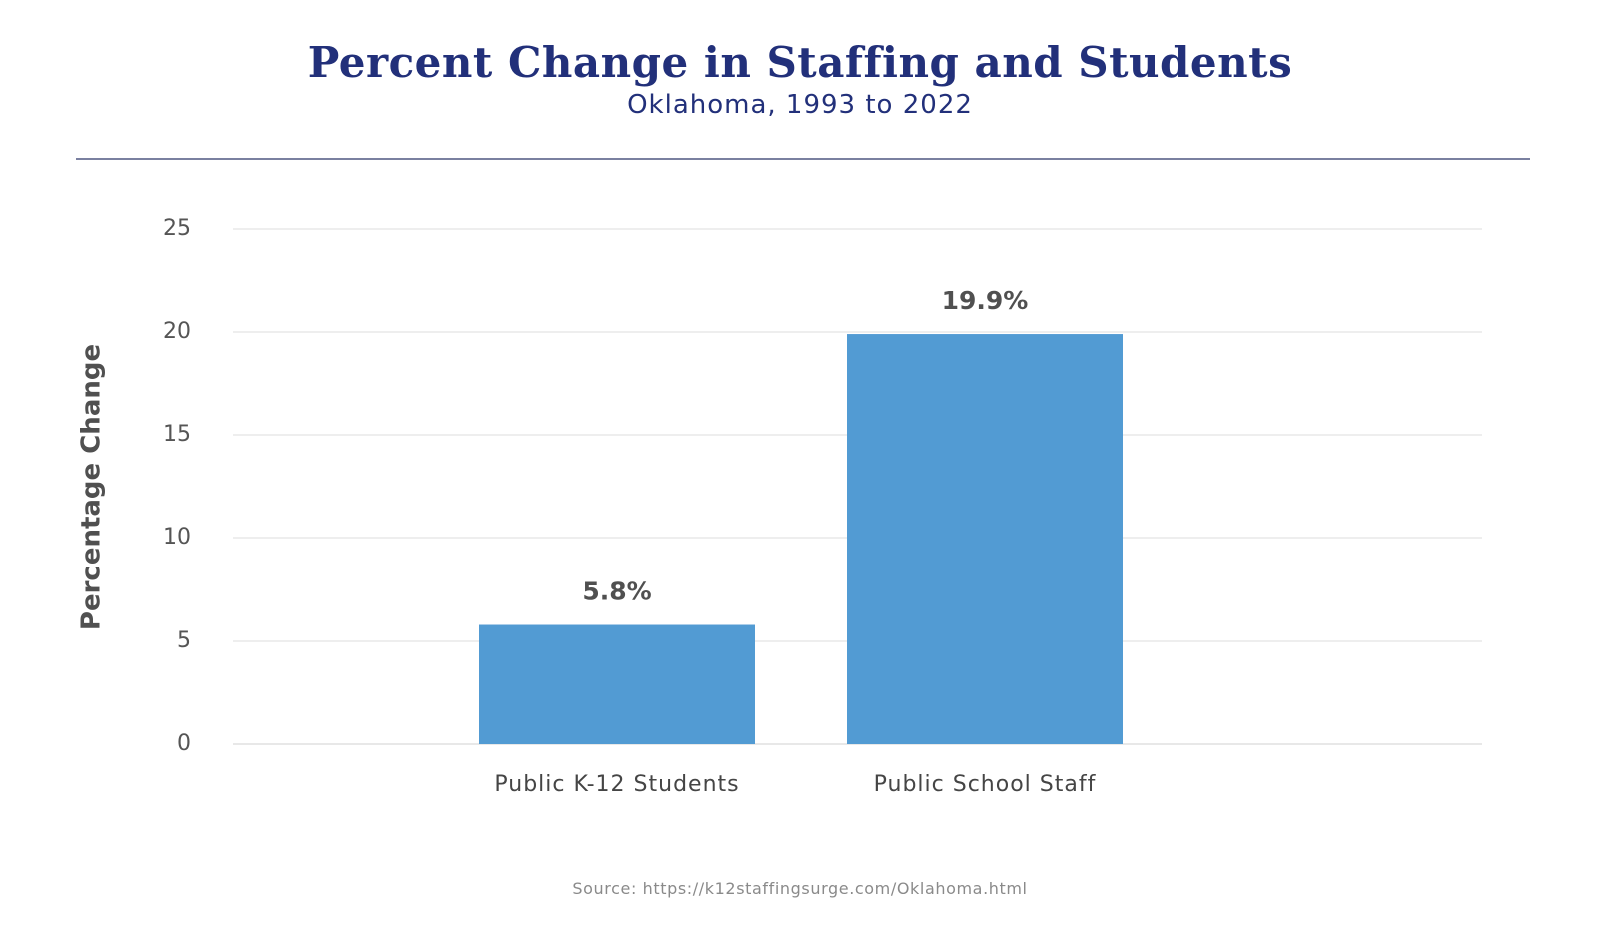 This screenshot has height=938, width=1600. Describe the element at coordinates (795, 784) in the screenshot. I see `x-axis-ticks: Public K-12 Students Public School Staff` at that location.